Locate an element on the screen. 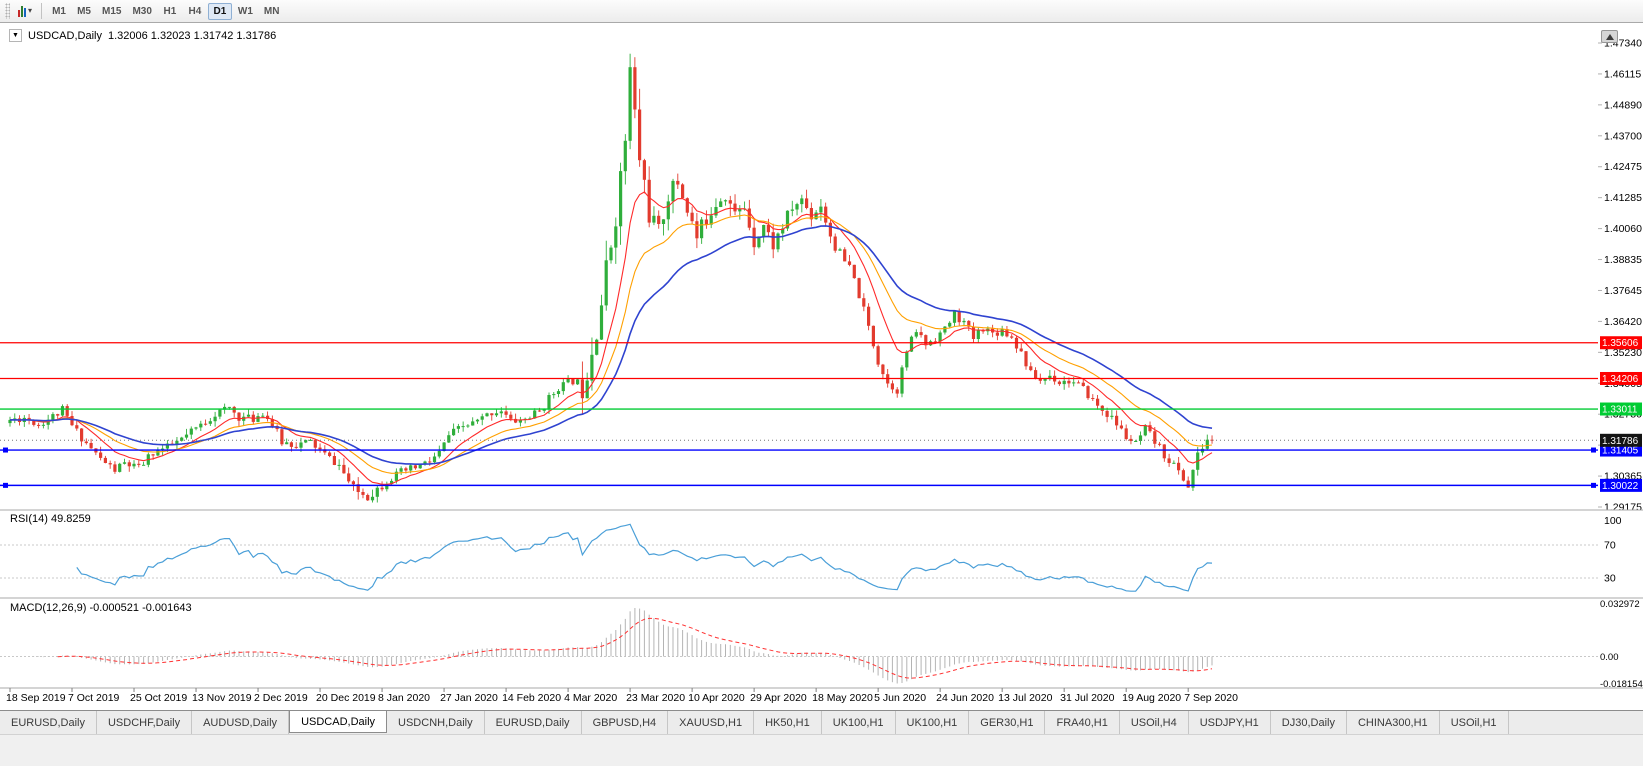 The width and height of the screenshot is (1643, 766). rsi-scale-label: 100 is located at coordinates (1613, 521).